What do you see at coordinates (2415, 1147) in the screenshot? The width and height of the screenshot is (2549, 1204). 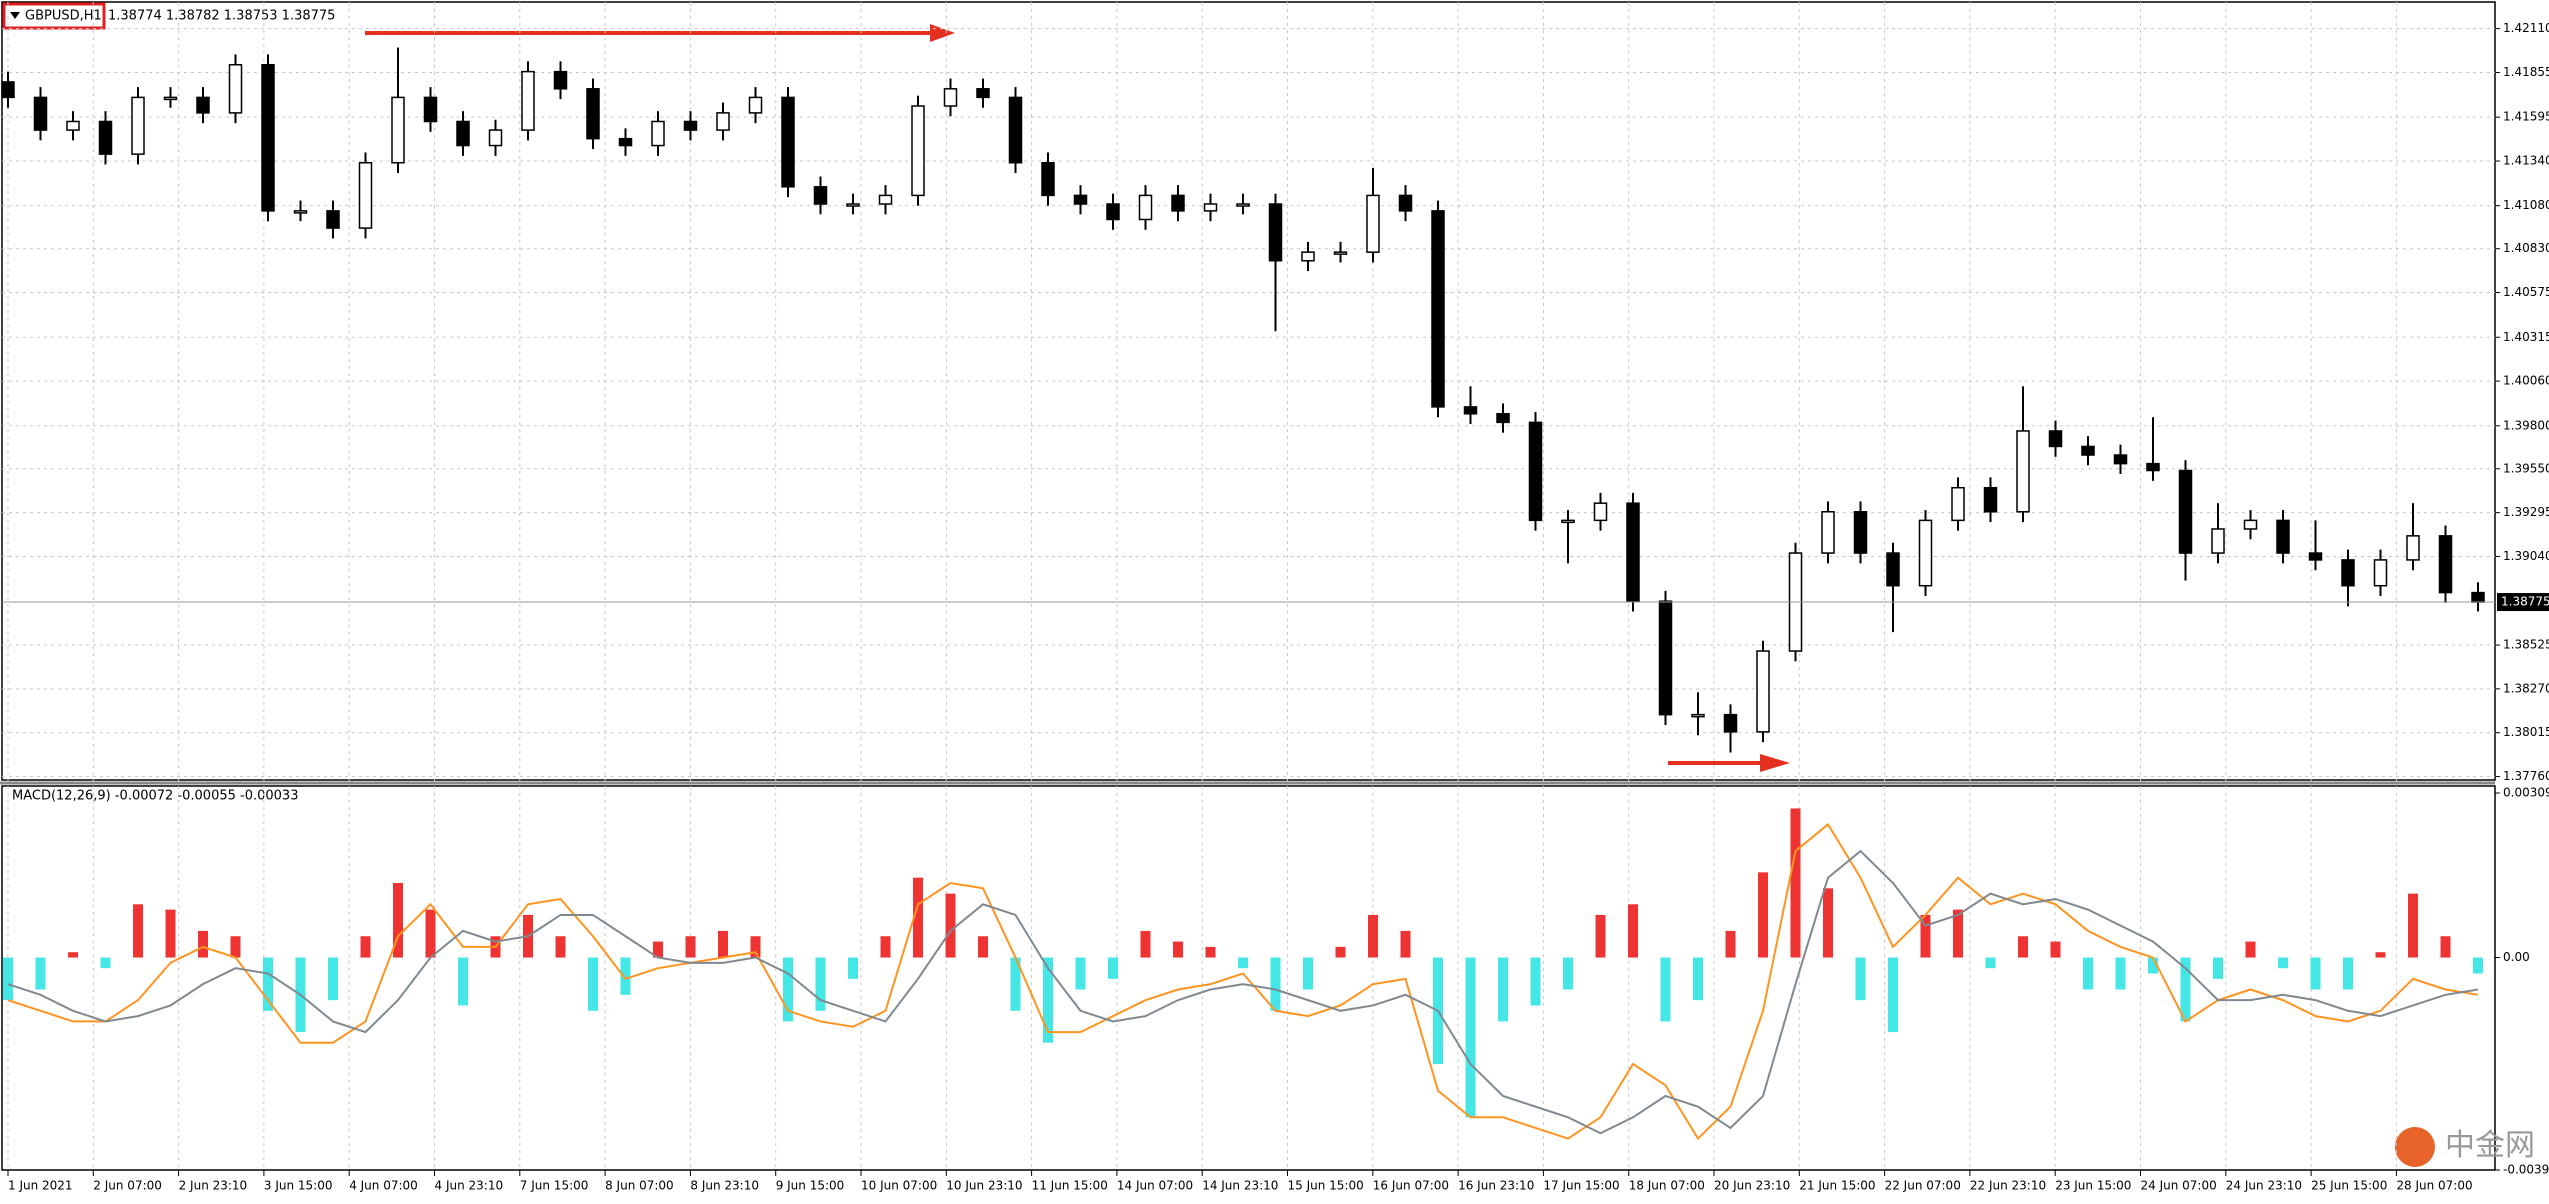 I see `watermark-logo` at bounding box center [2415, 1147].